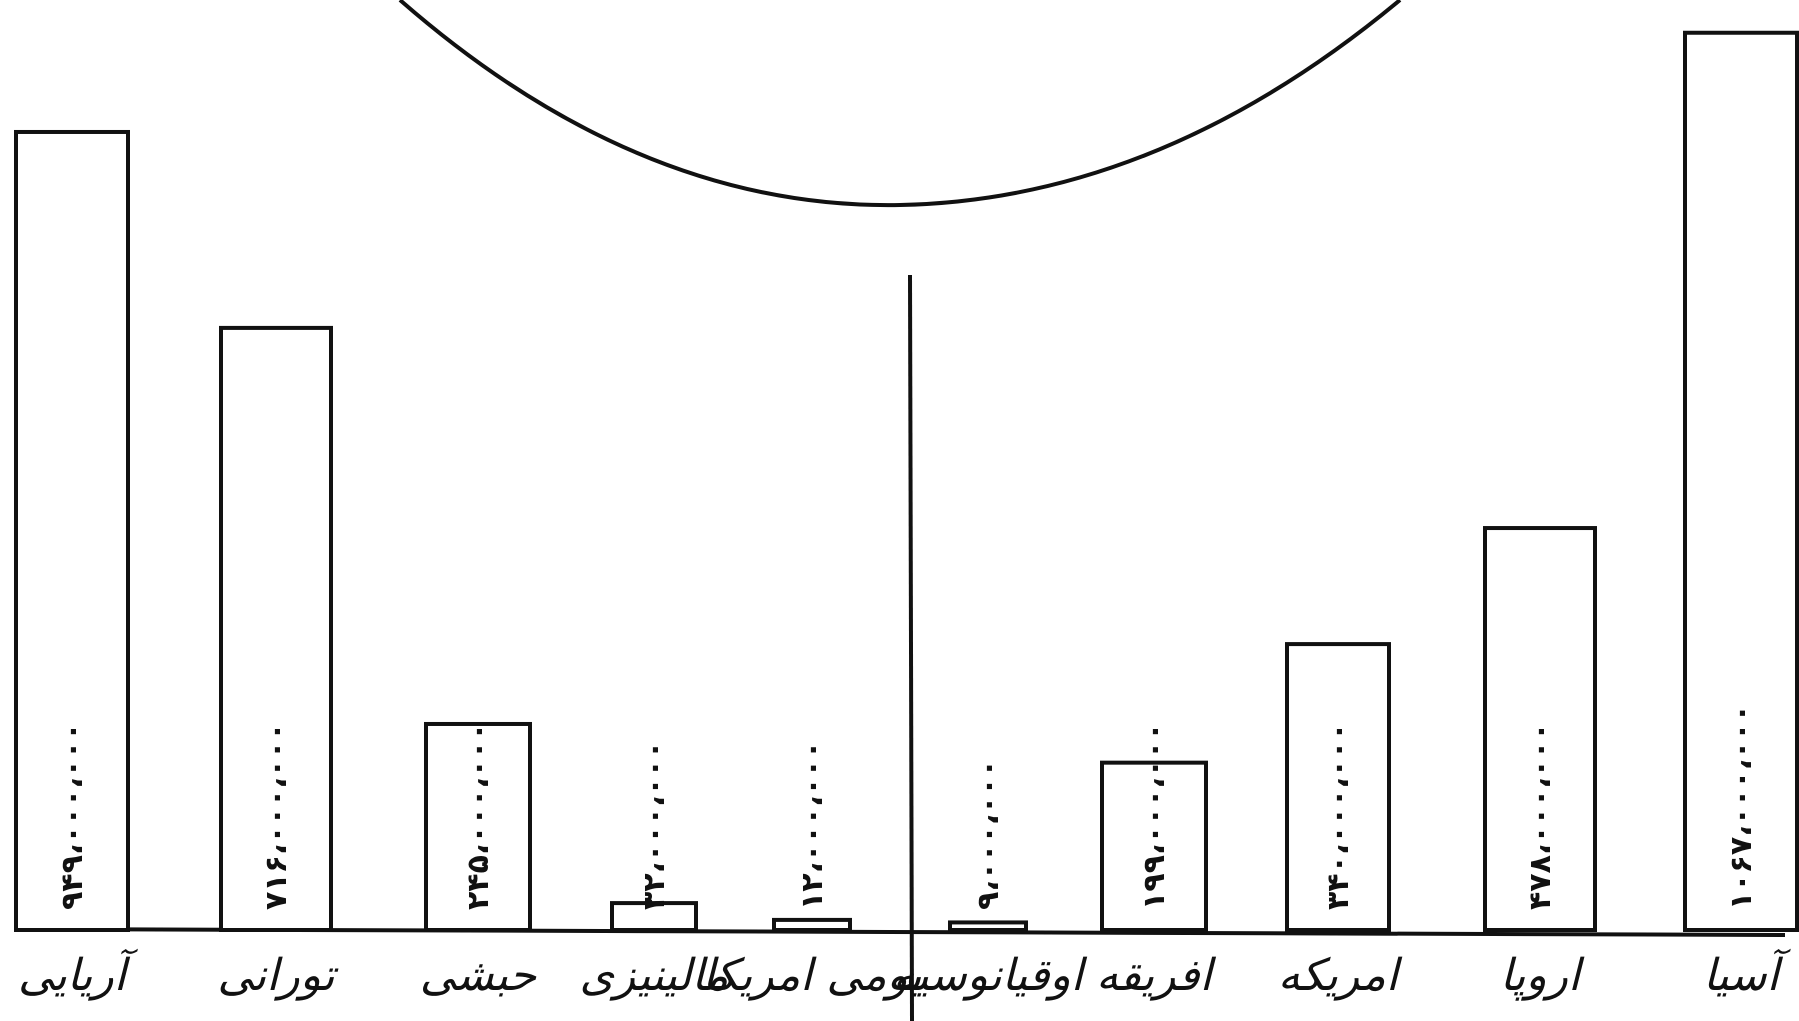  I want to click on category-label: آسیا, so click(1747, 974).